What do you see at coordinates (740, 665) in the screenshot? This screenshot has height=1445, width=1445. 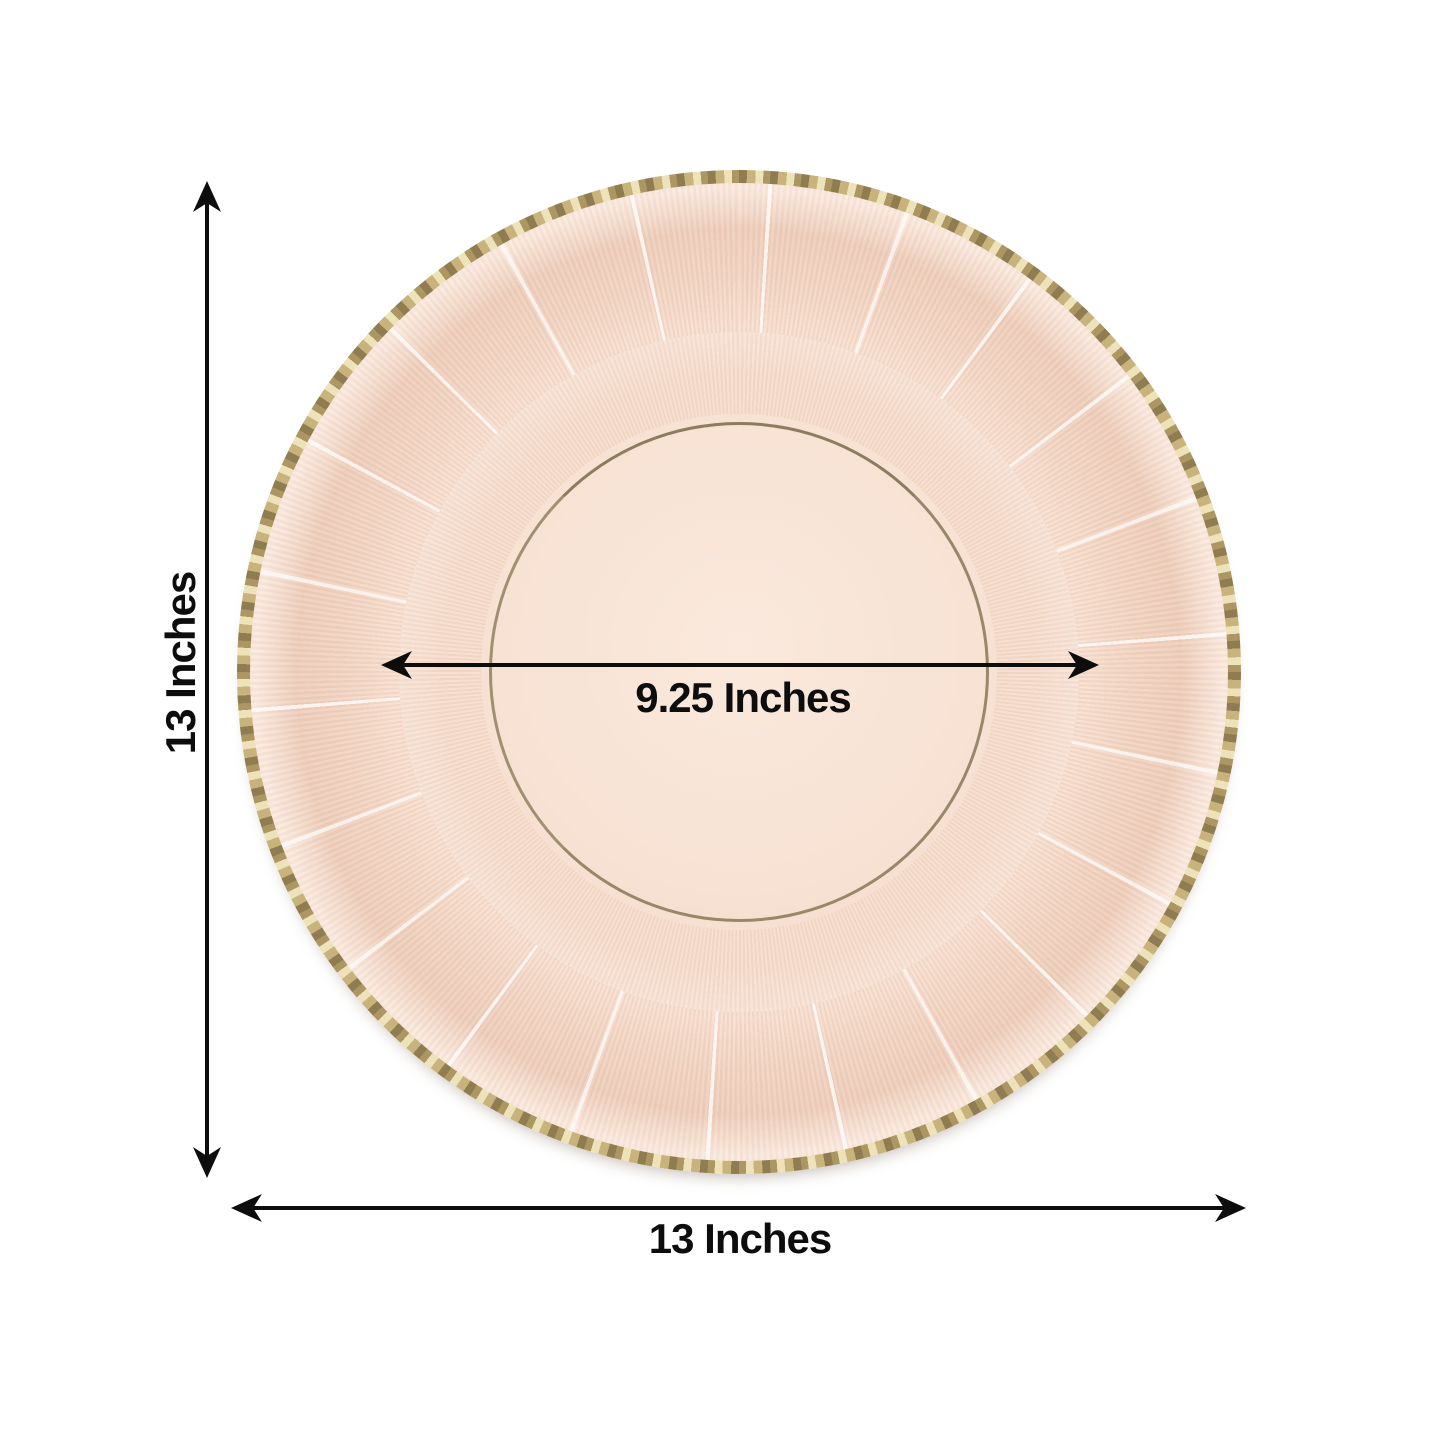 I see `inner-diameter-arrow` at bounding box center [740, 665].